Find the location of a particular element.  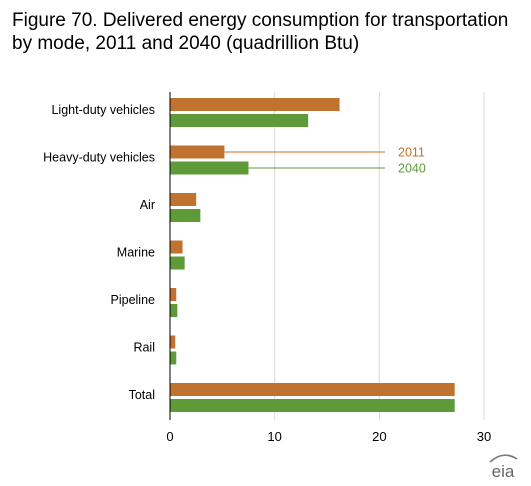

eia-logo-swoosh is located at coordinates (503, 458).